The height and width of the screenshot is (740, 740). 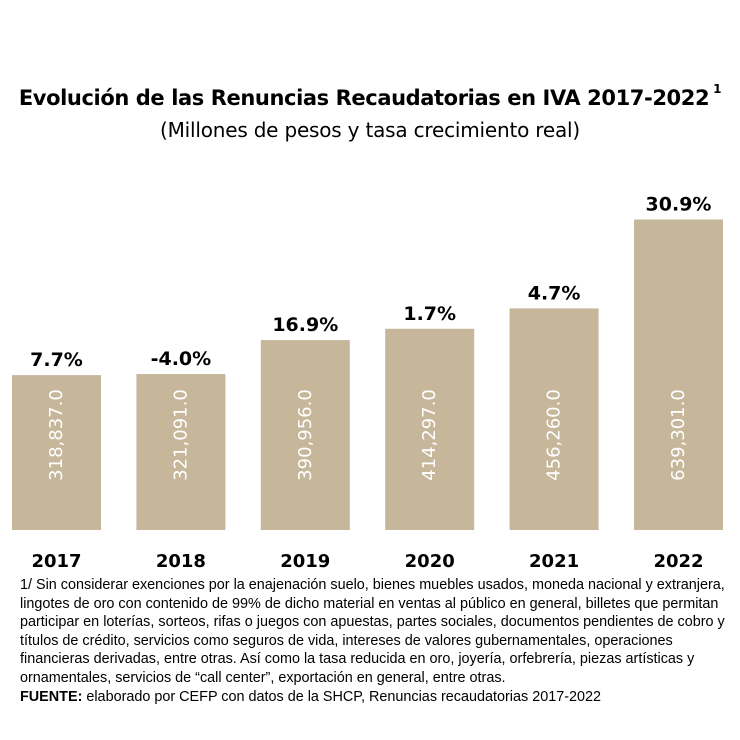 I want to click on bar-2017, so click(x=56, y=452).